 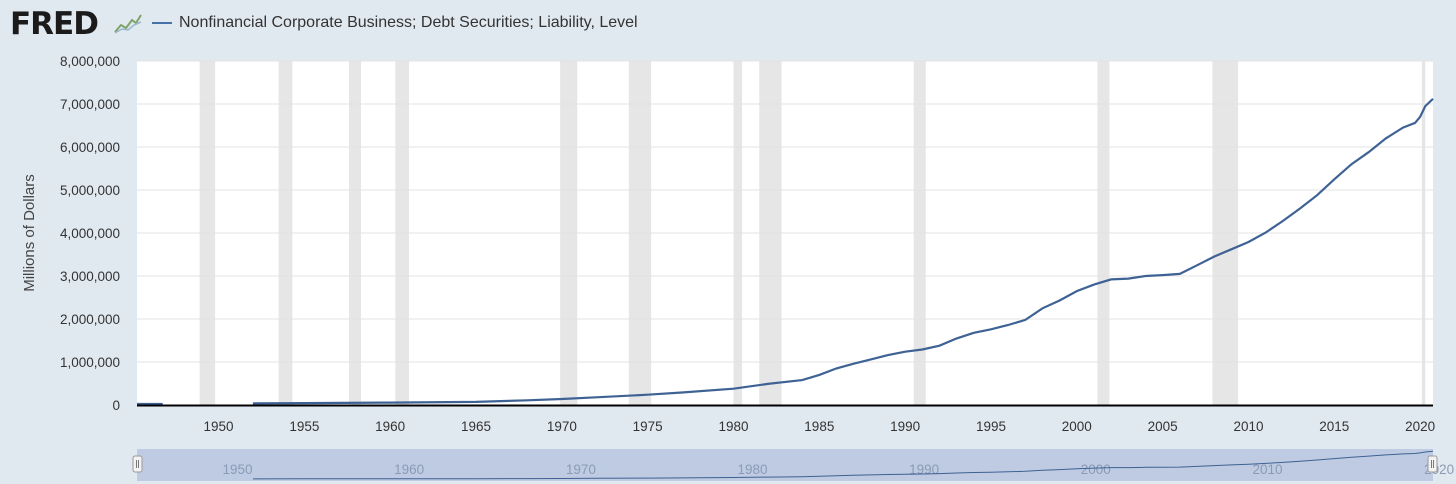 I want to click on legend-series-swatch, so click(x=162, y=23).